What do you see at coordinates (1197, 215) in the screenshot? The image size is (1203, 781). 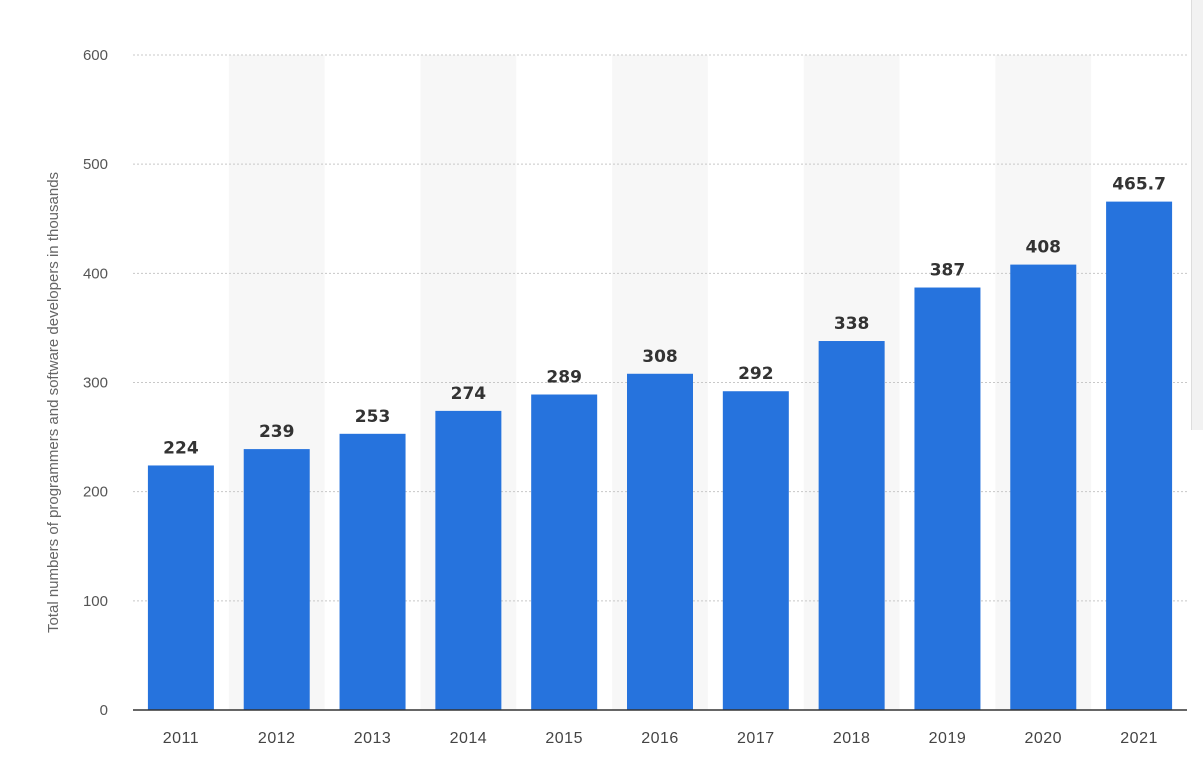 I see `scrollbar` at bounding box center [1197, 215].